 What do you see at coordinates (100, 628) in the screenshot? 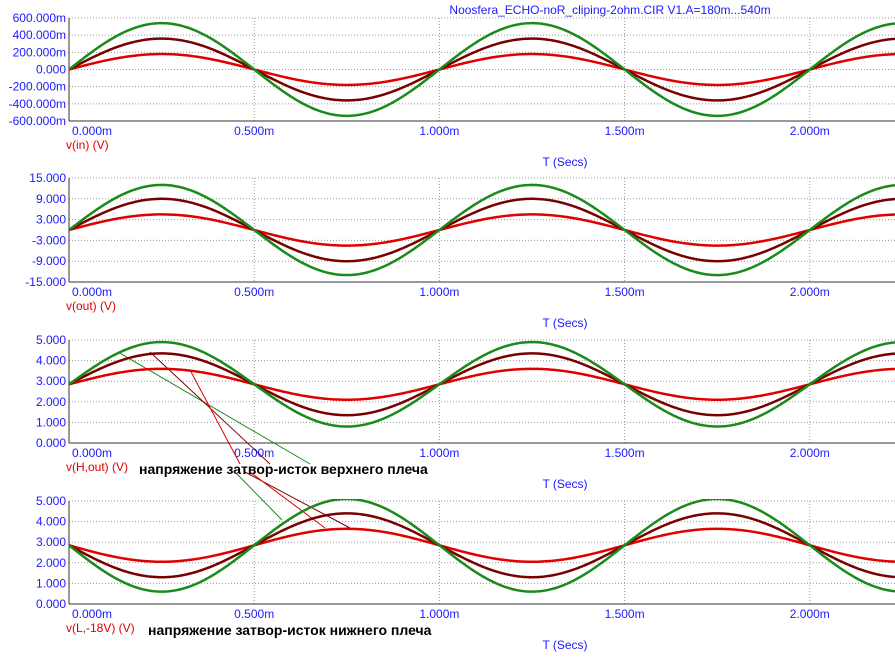
I see `variable-label: v(L,-18V) (V)` at bounding box center [100, 628].